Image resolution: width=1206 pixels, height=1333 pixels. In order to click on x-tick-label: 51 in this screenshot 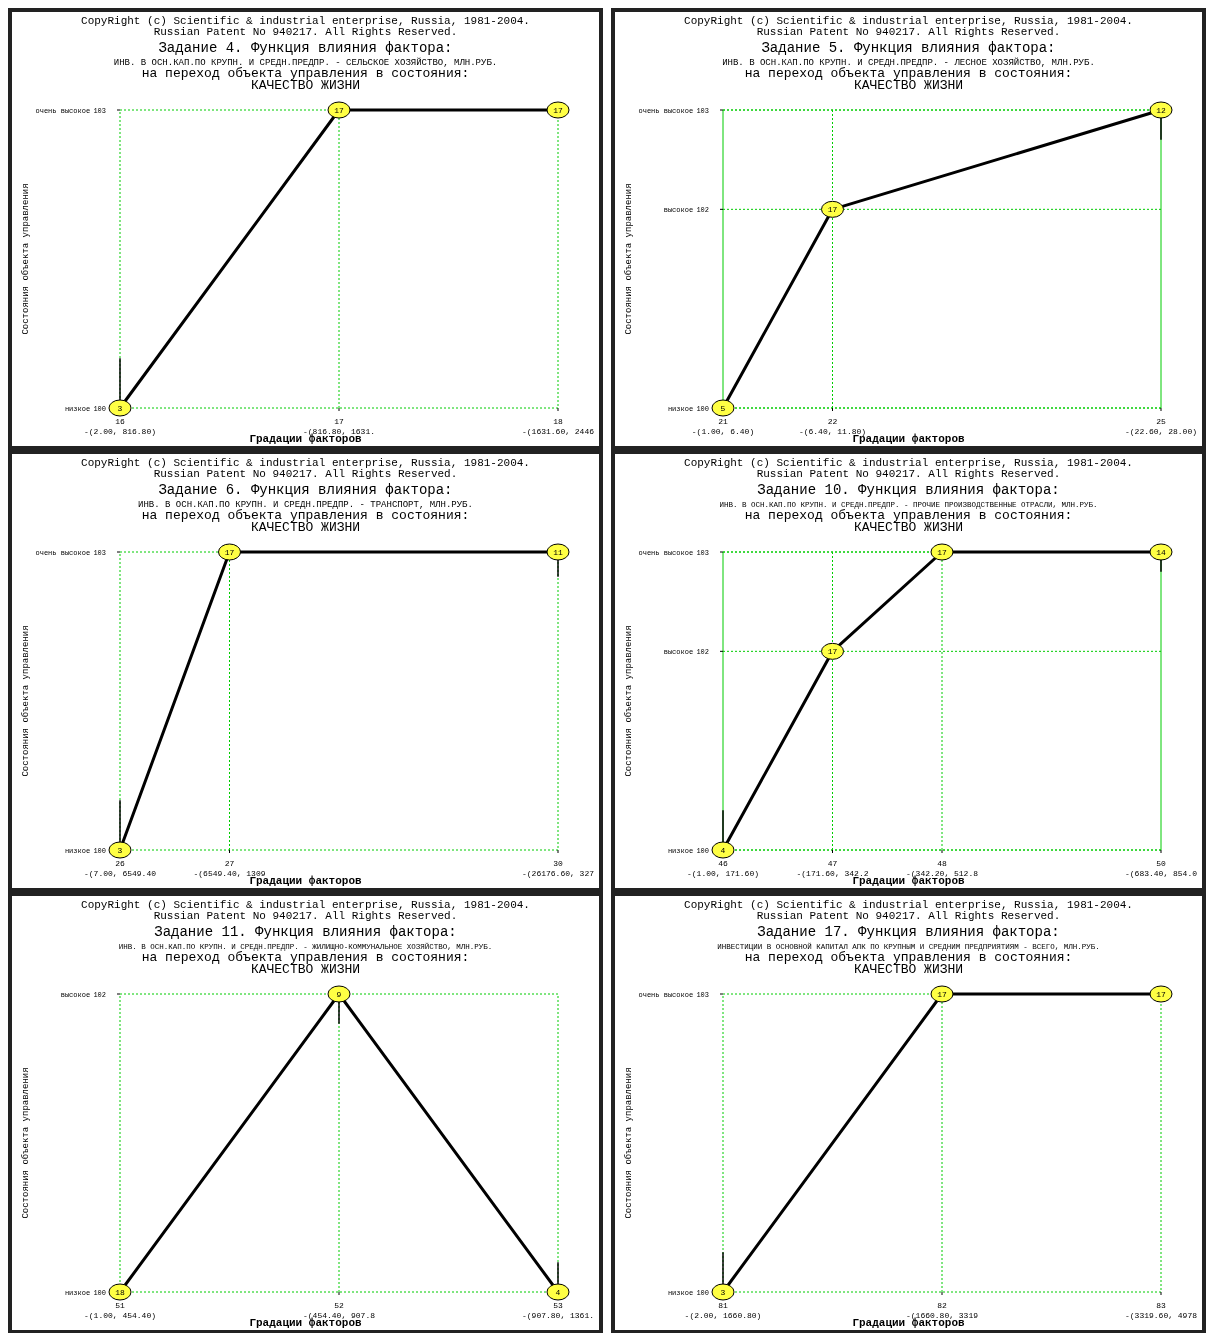, I will do `click(120, 1305)`.